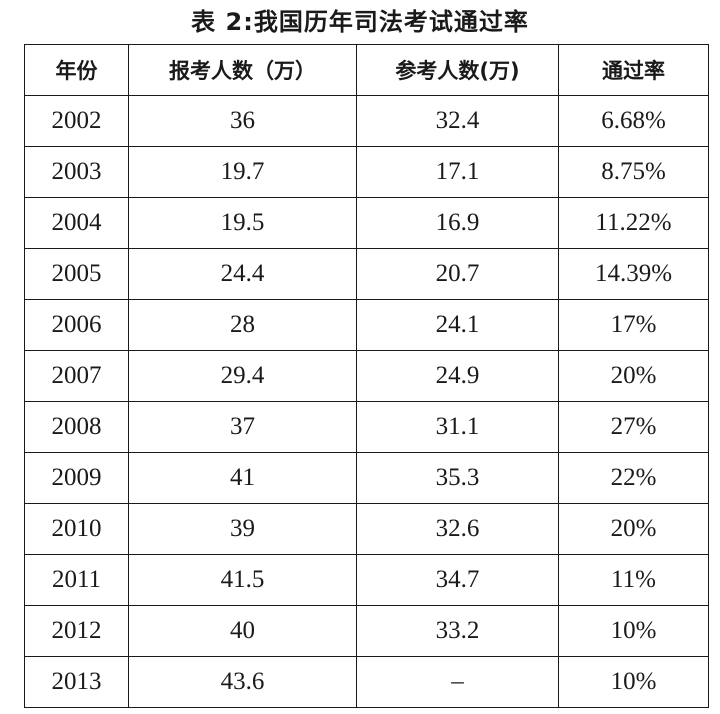 The image size is (720, 714). Describe the element at coordinates (457, 631) in the screenshot. I see `cell-attended: 33.2` at that location.